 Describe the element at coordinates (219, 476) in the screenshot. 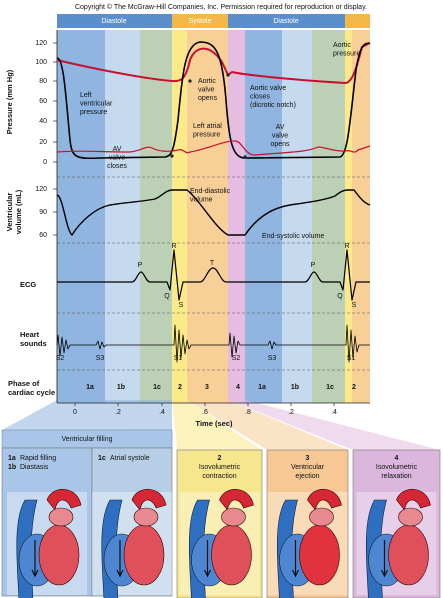

I see `panel-text: contraction` at that location.